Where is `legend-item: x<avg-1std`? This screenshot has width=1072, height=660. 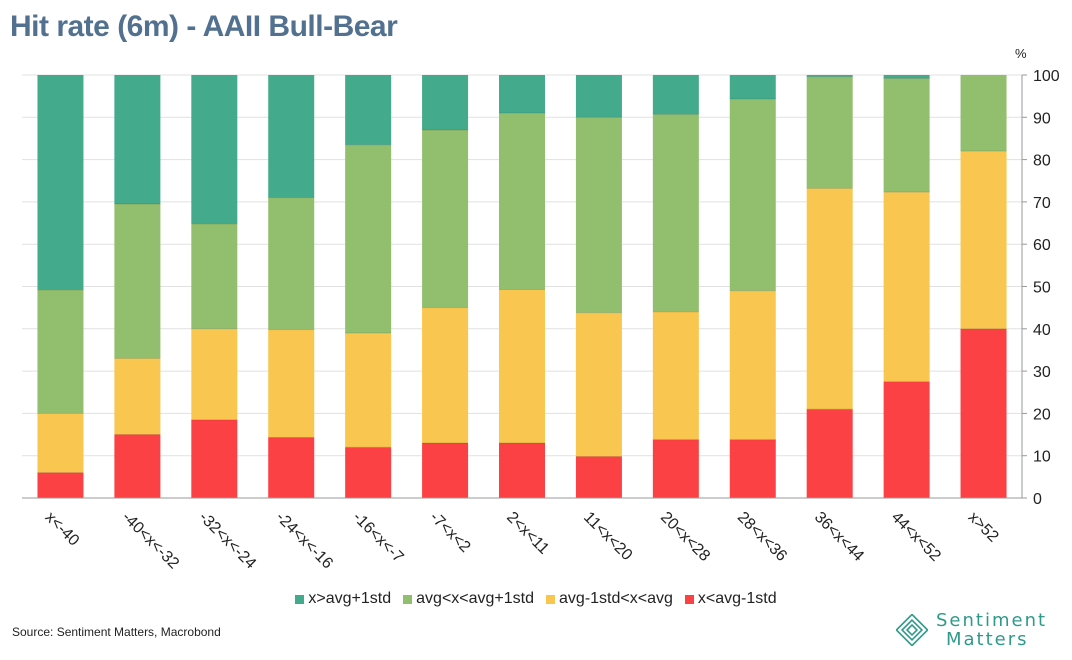 legend-item: x<avg-1std is located at coordinates (730, 599).